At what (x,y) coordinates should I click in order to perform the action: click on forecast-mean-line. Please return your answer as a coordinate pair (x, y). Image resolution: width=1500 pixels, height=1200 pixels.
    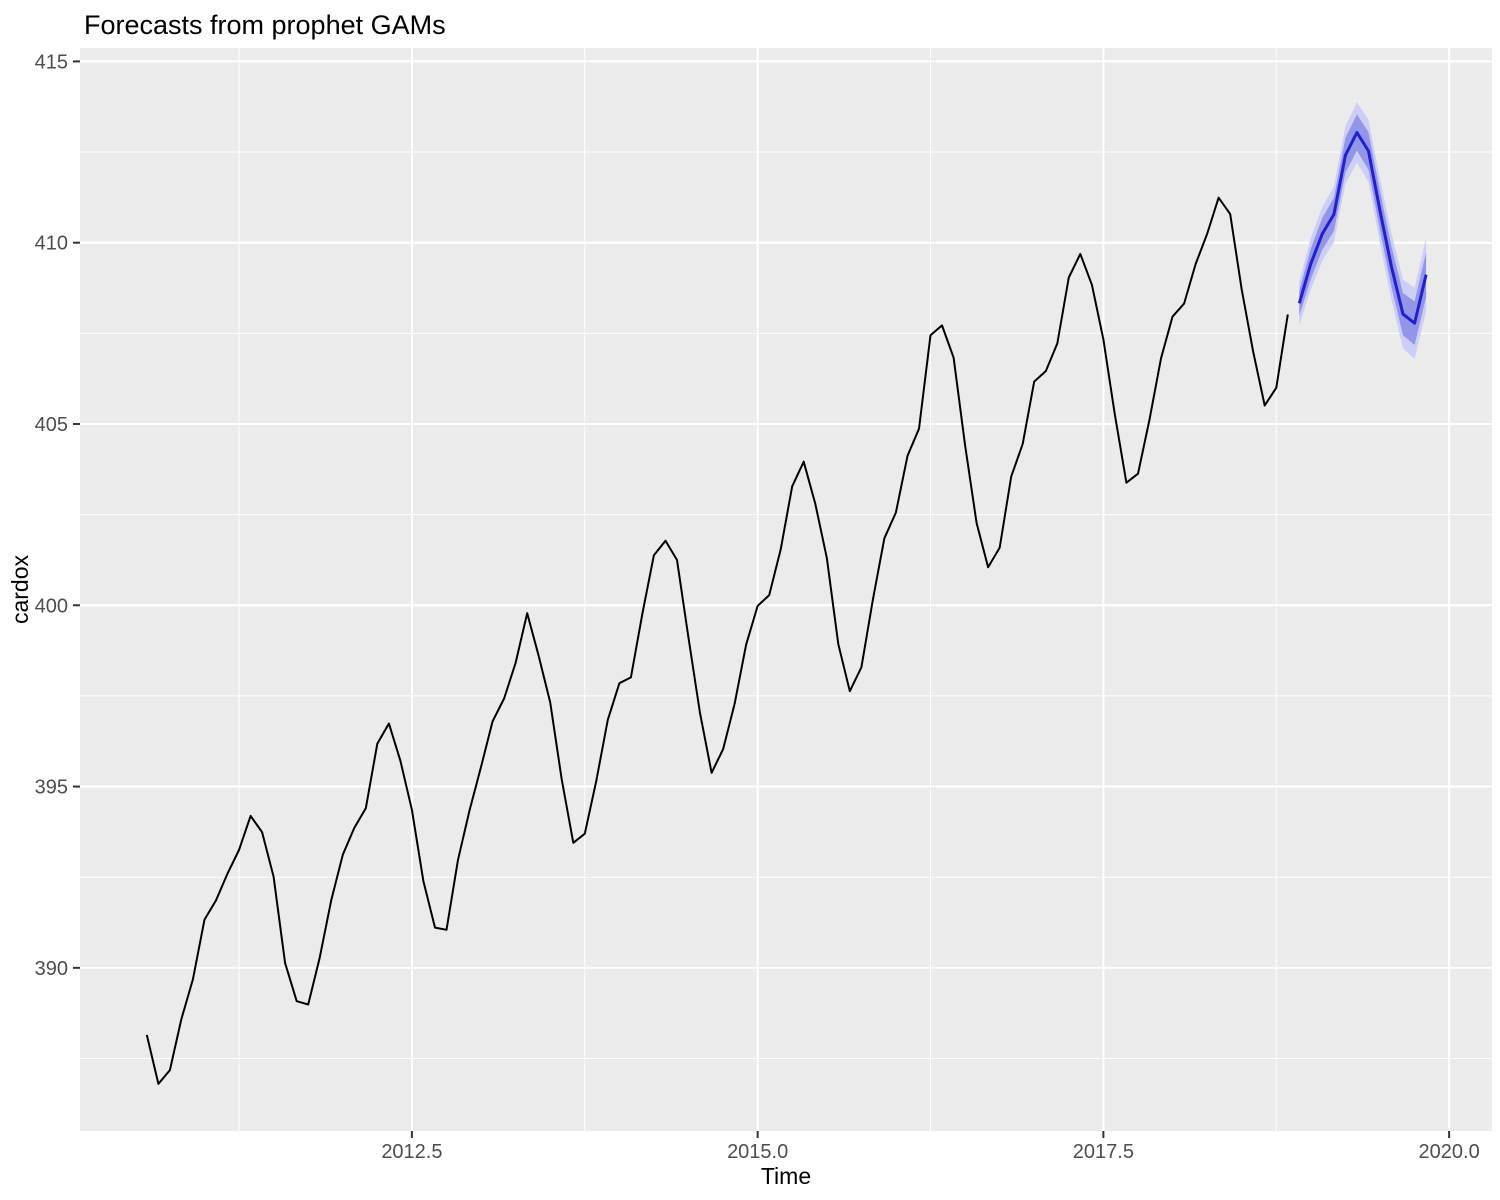
    Looking at the image, I should click on (1362, 228).